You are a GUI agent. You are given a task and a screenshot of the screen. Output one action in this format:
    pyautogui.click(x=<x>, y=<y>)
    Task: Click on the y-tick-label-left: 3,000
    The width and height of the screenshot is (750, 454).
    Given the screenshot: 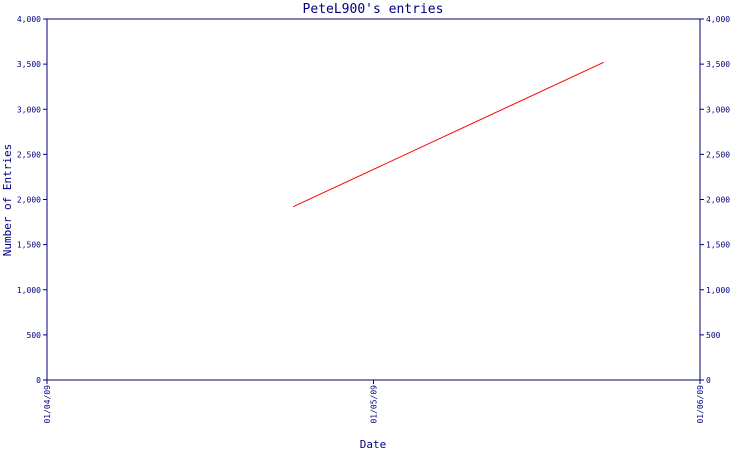 What is the action you would take?
    pyautogui.click(x=29, y=109)
    